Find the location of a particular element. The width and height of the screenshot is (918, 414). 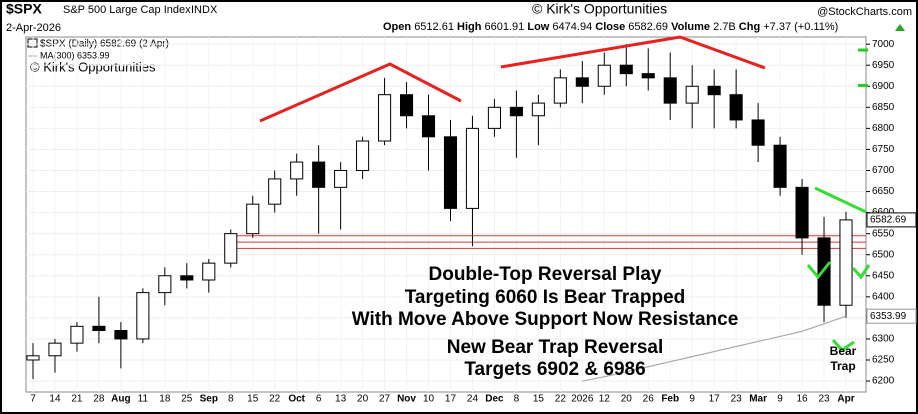

y-tick-label: 6300 is located at coordinates (883, 339).